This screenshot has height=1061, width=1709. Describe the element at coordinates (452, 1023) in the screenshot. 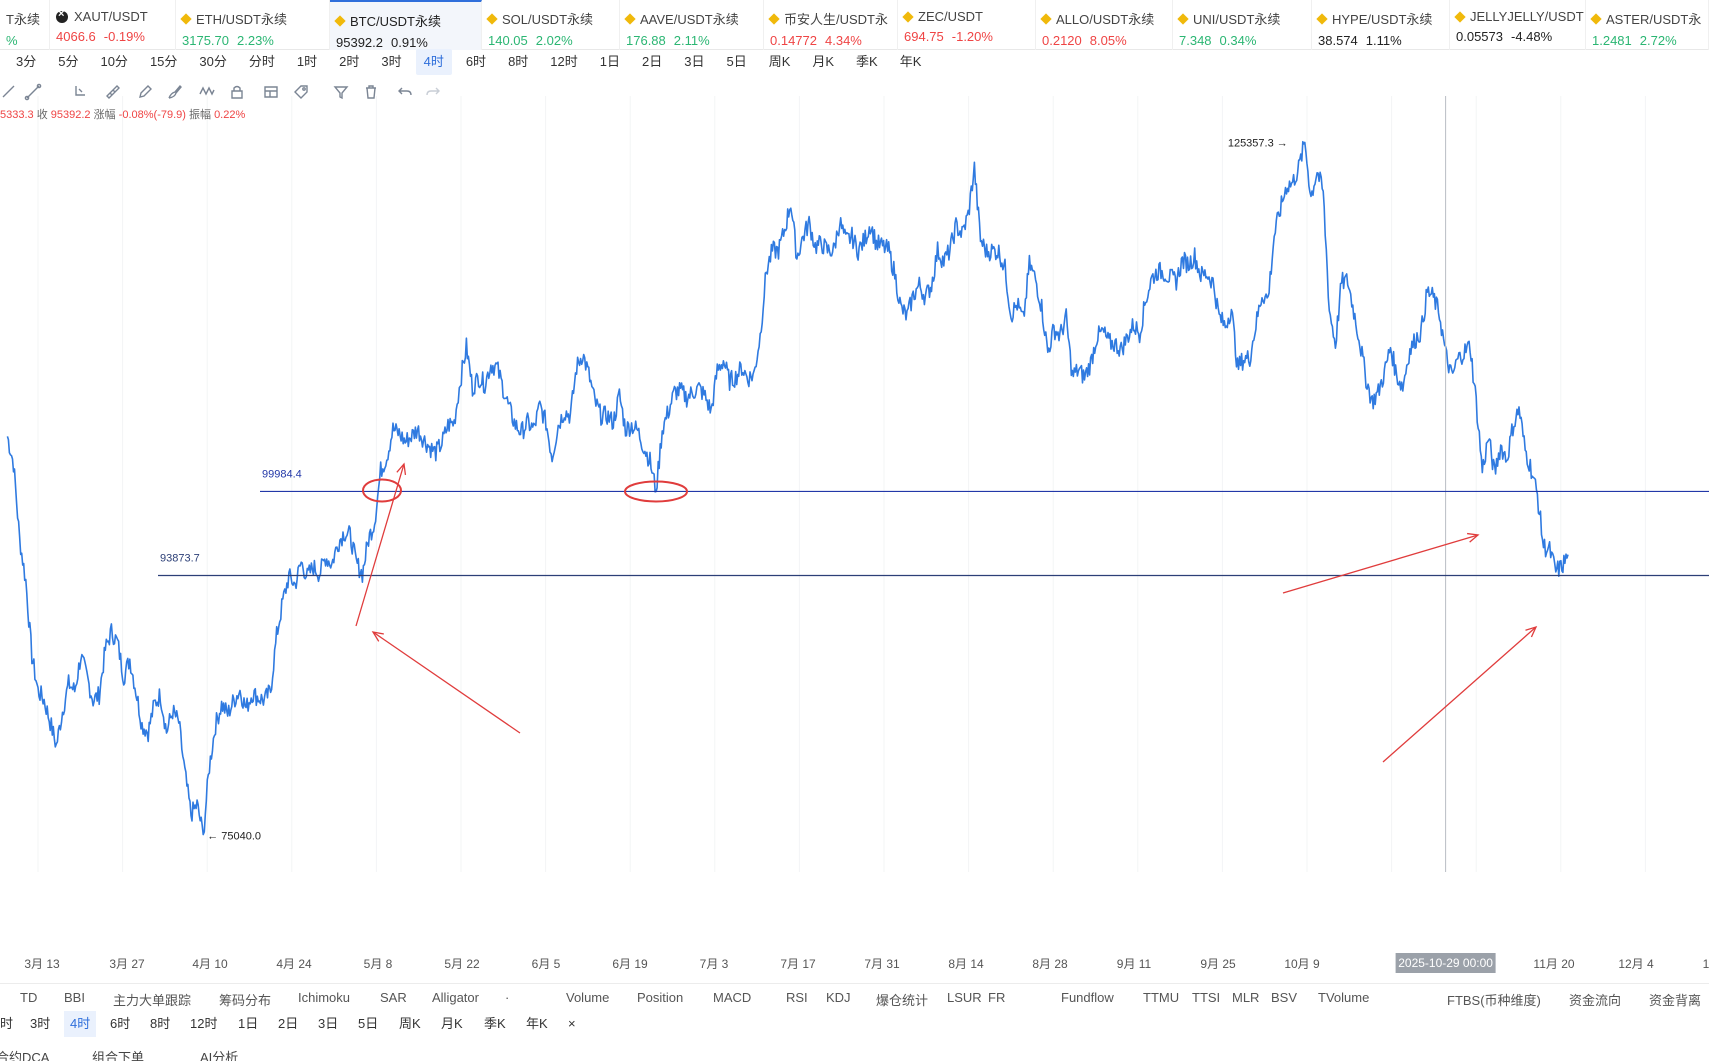

I see `bottom-period-tab: 月K` at that location.